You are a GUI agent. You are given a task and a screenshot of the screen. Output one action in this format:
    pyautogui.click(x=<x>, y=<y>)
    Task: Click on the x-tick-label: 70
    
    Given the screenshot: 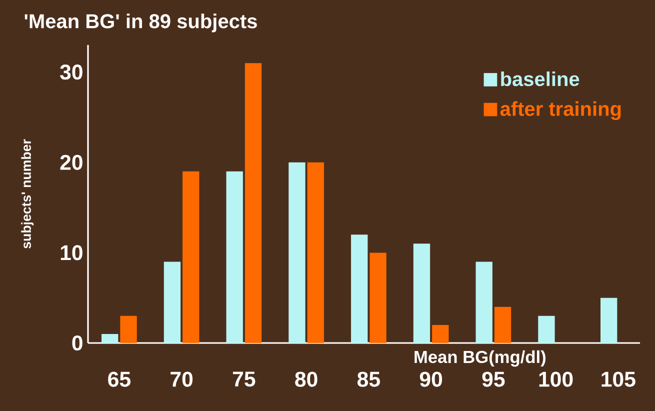 What is the action you would take?
    pyautogui.click(x=181, y=379)
    